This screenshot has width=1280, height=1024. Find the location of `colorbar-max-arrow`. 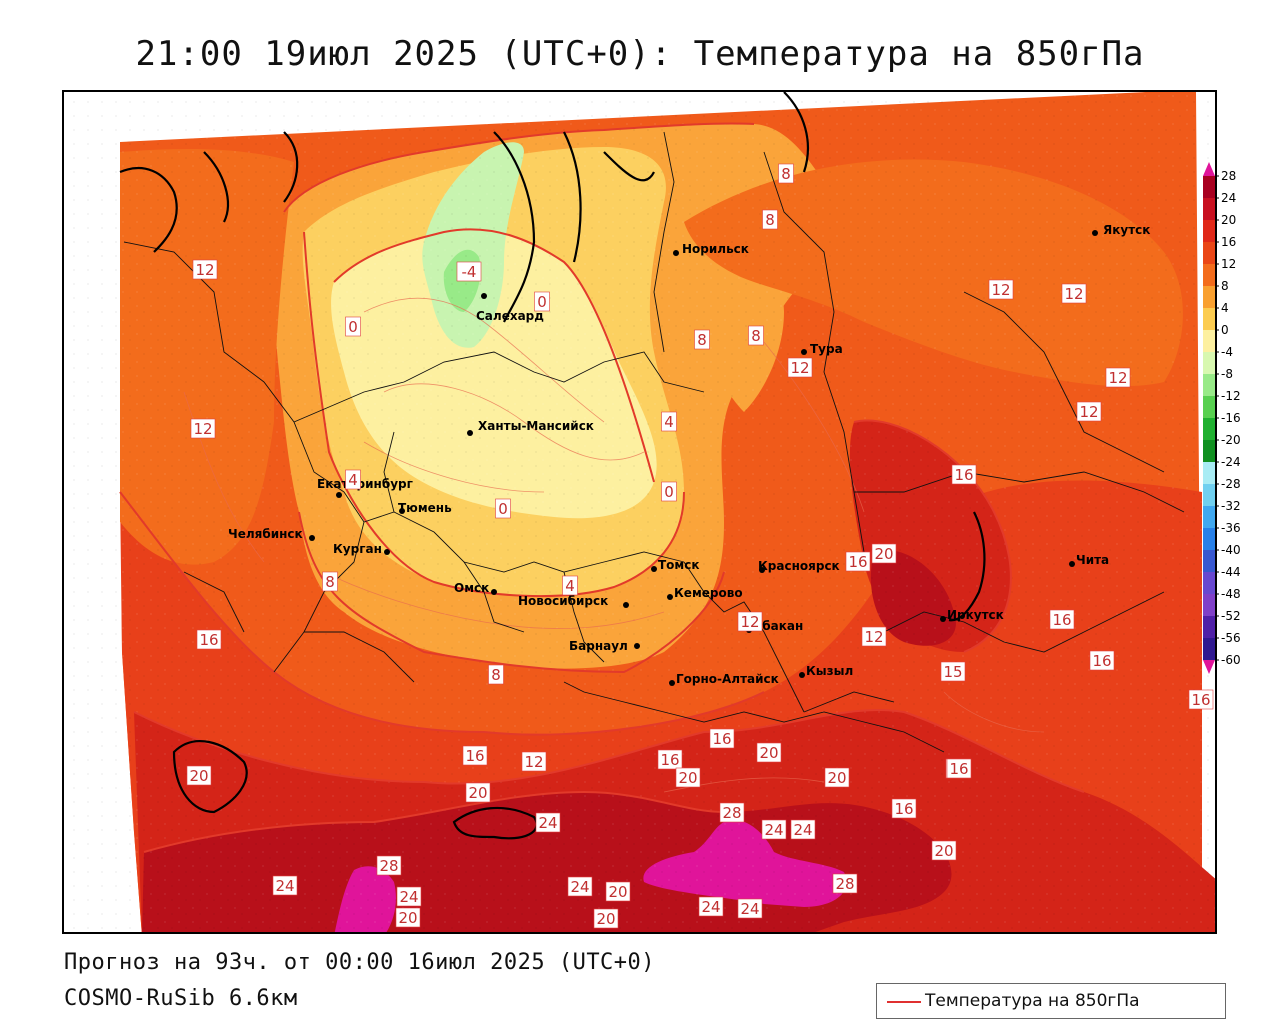

colorbar-max-arrow is located at coordinates (1209, 169).